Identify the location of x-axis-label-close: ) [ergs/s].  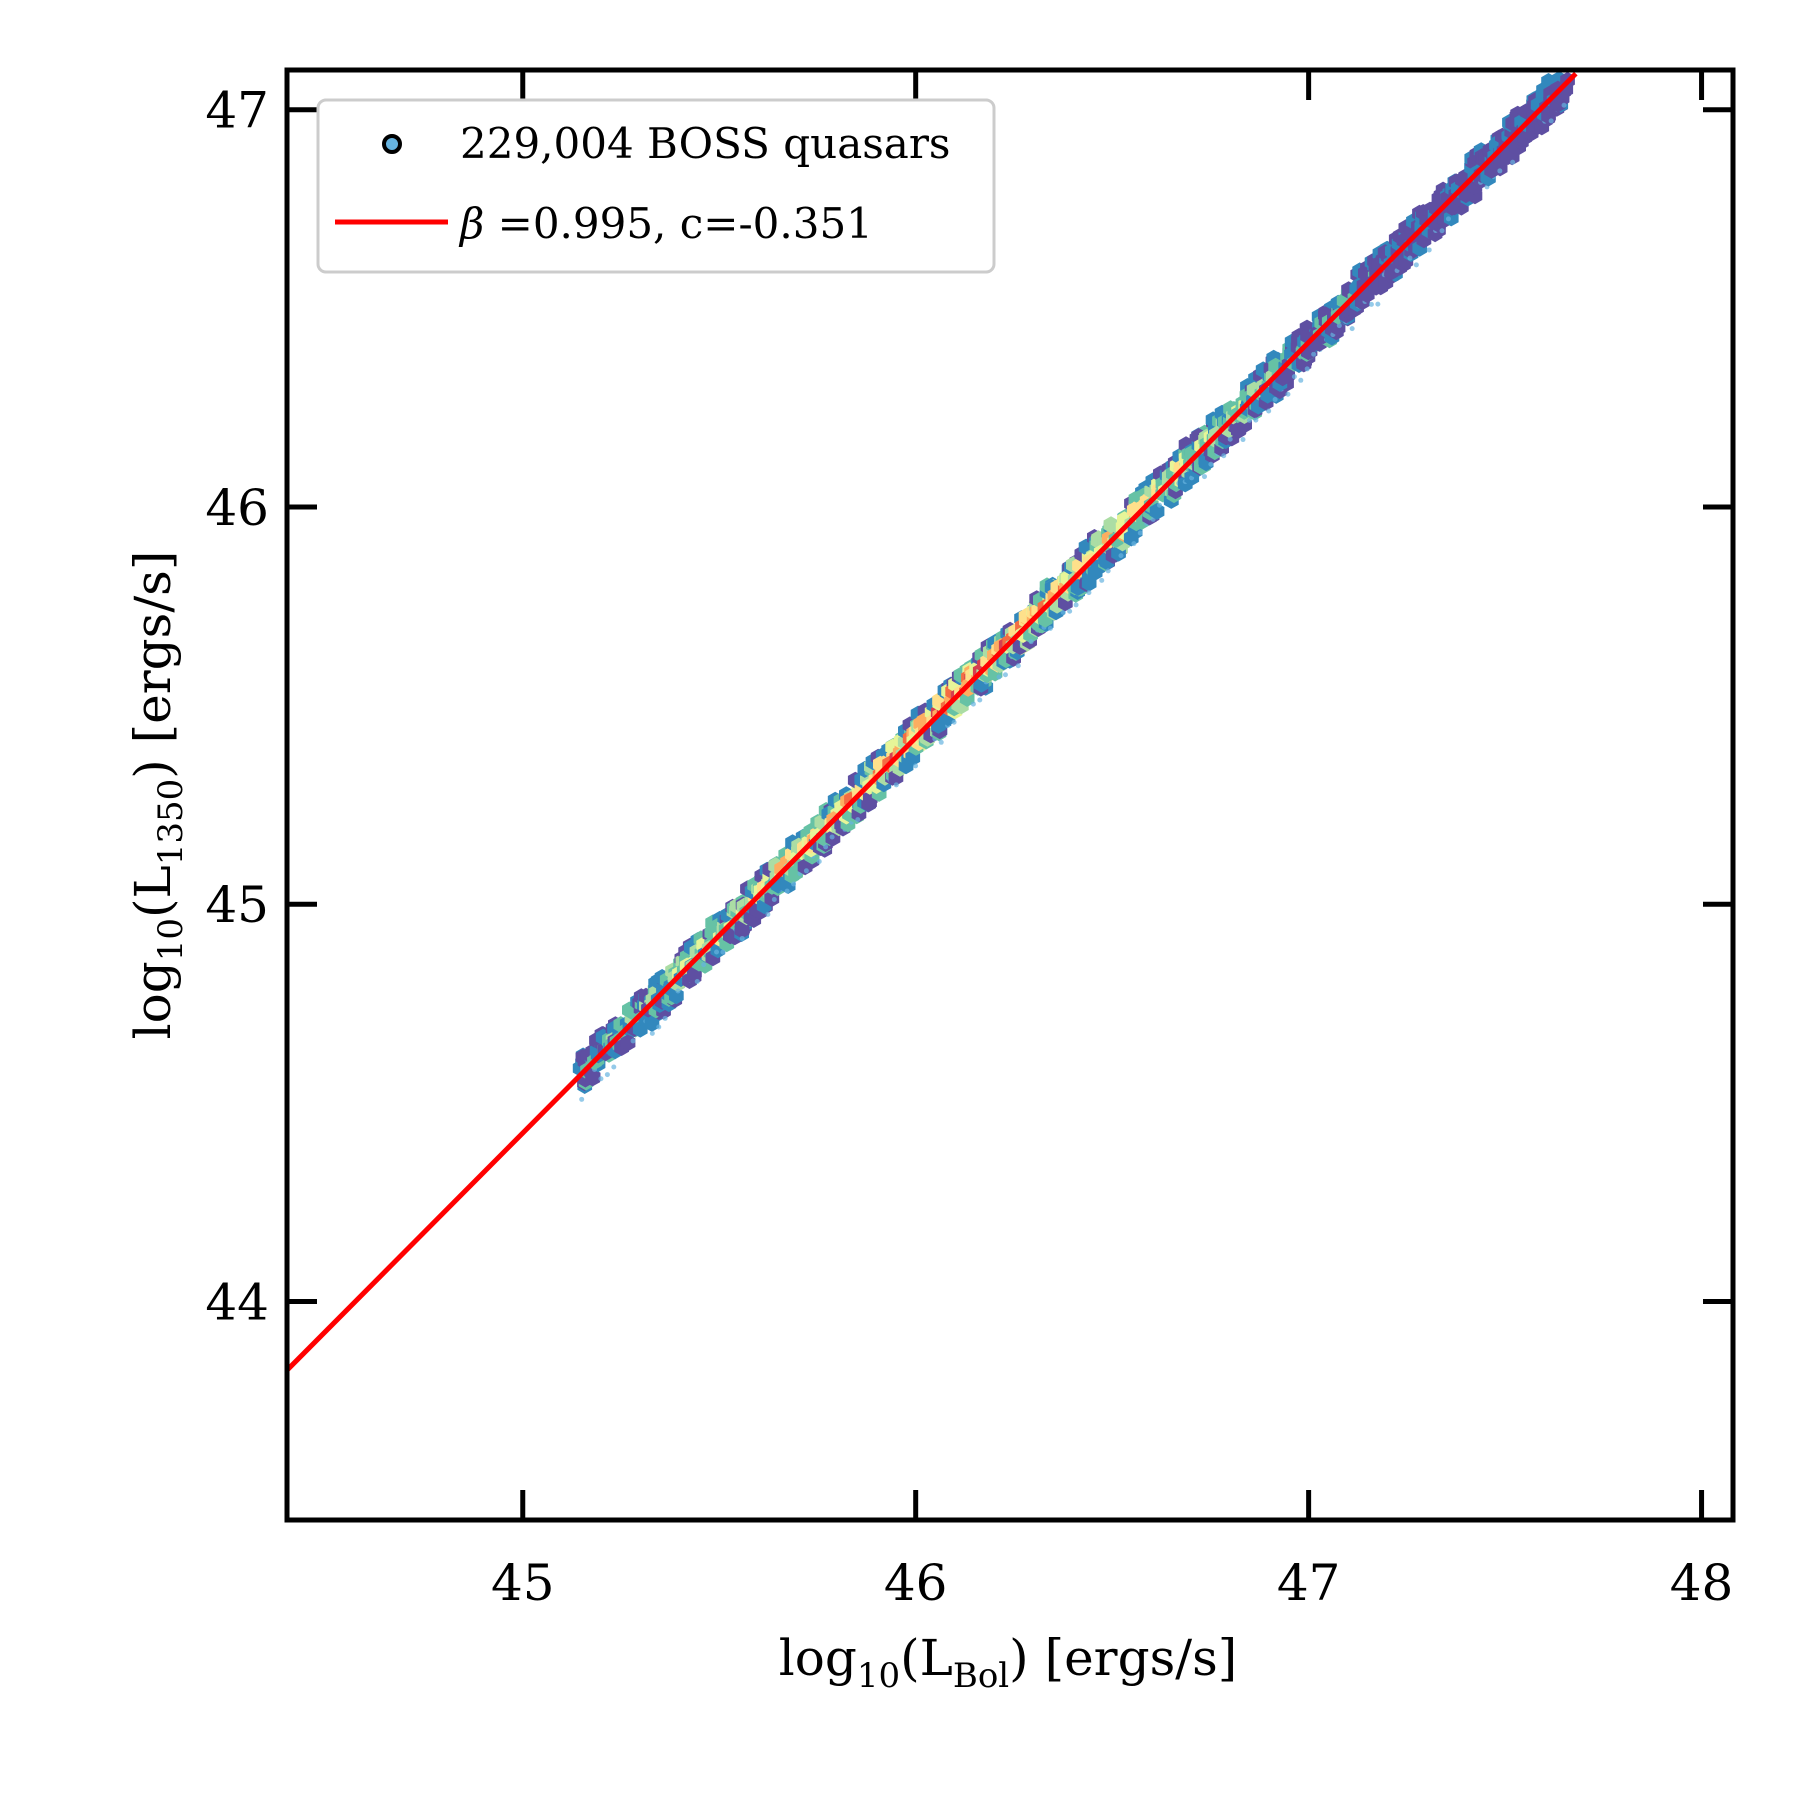
(1123, 1658).